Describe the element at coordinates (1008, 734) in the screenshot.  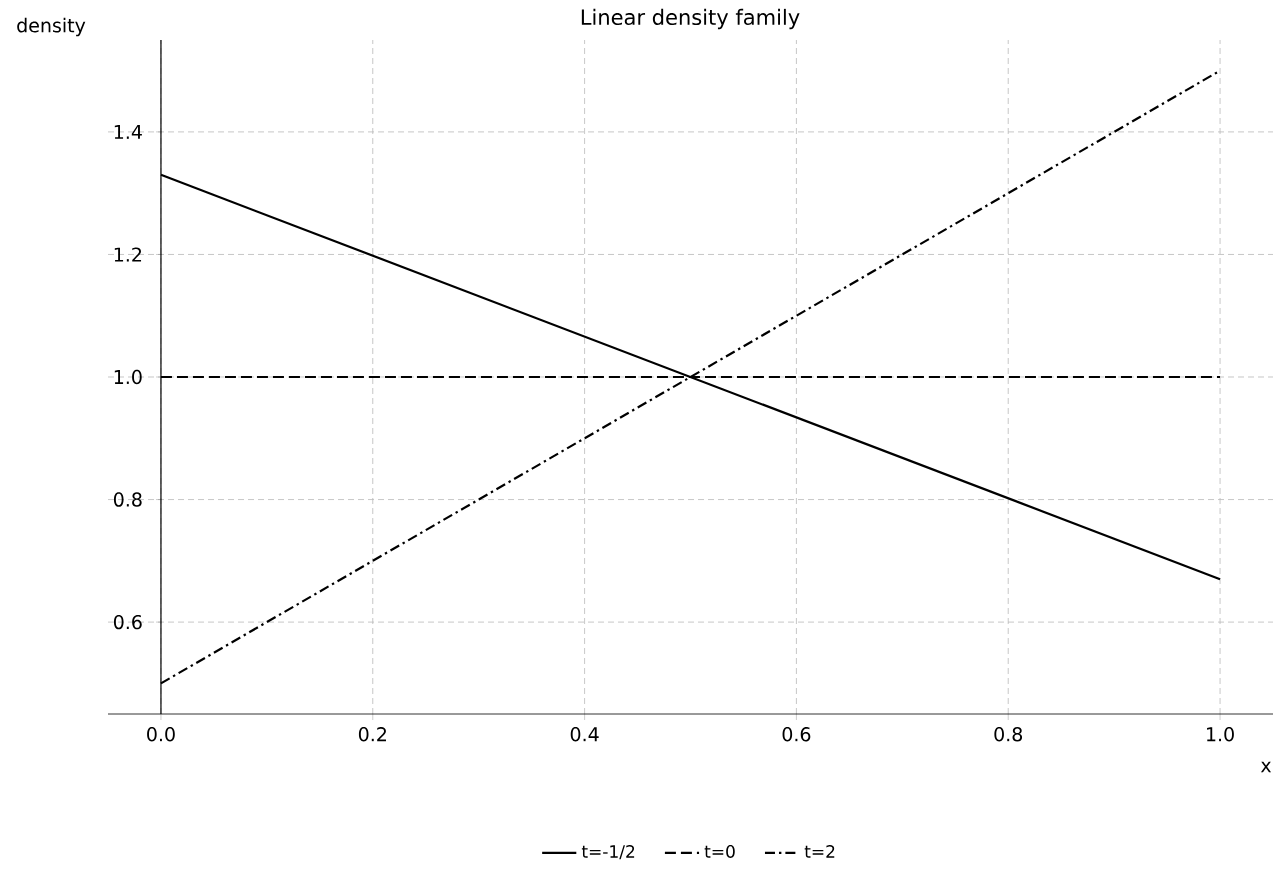
I see `x-tick-label: 0.8` at that location.